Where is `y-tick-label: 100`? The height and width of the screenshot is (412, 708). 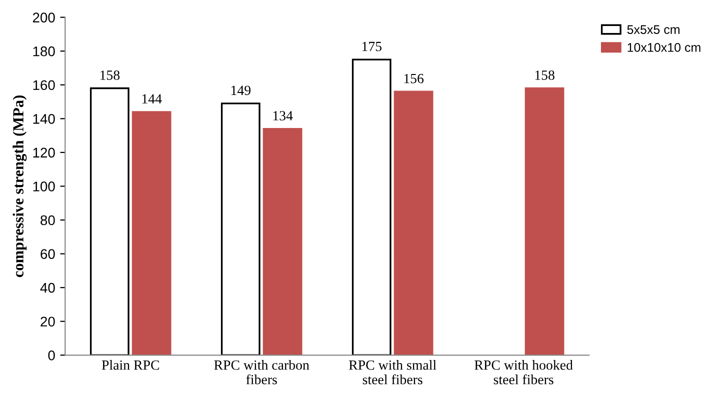 y-tick-label: 100 is located at coordinates (44, 187).